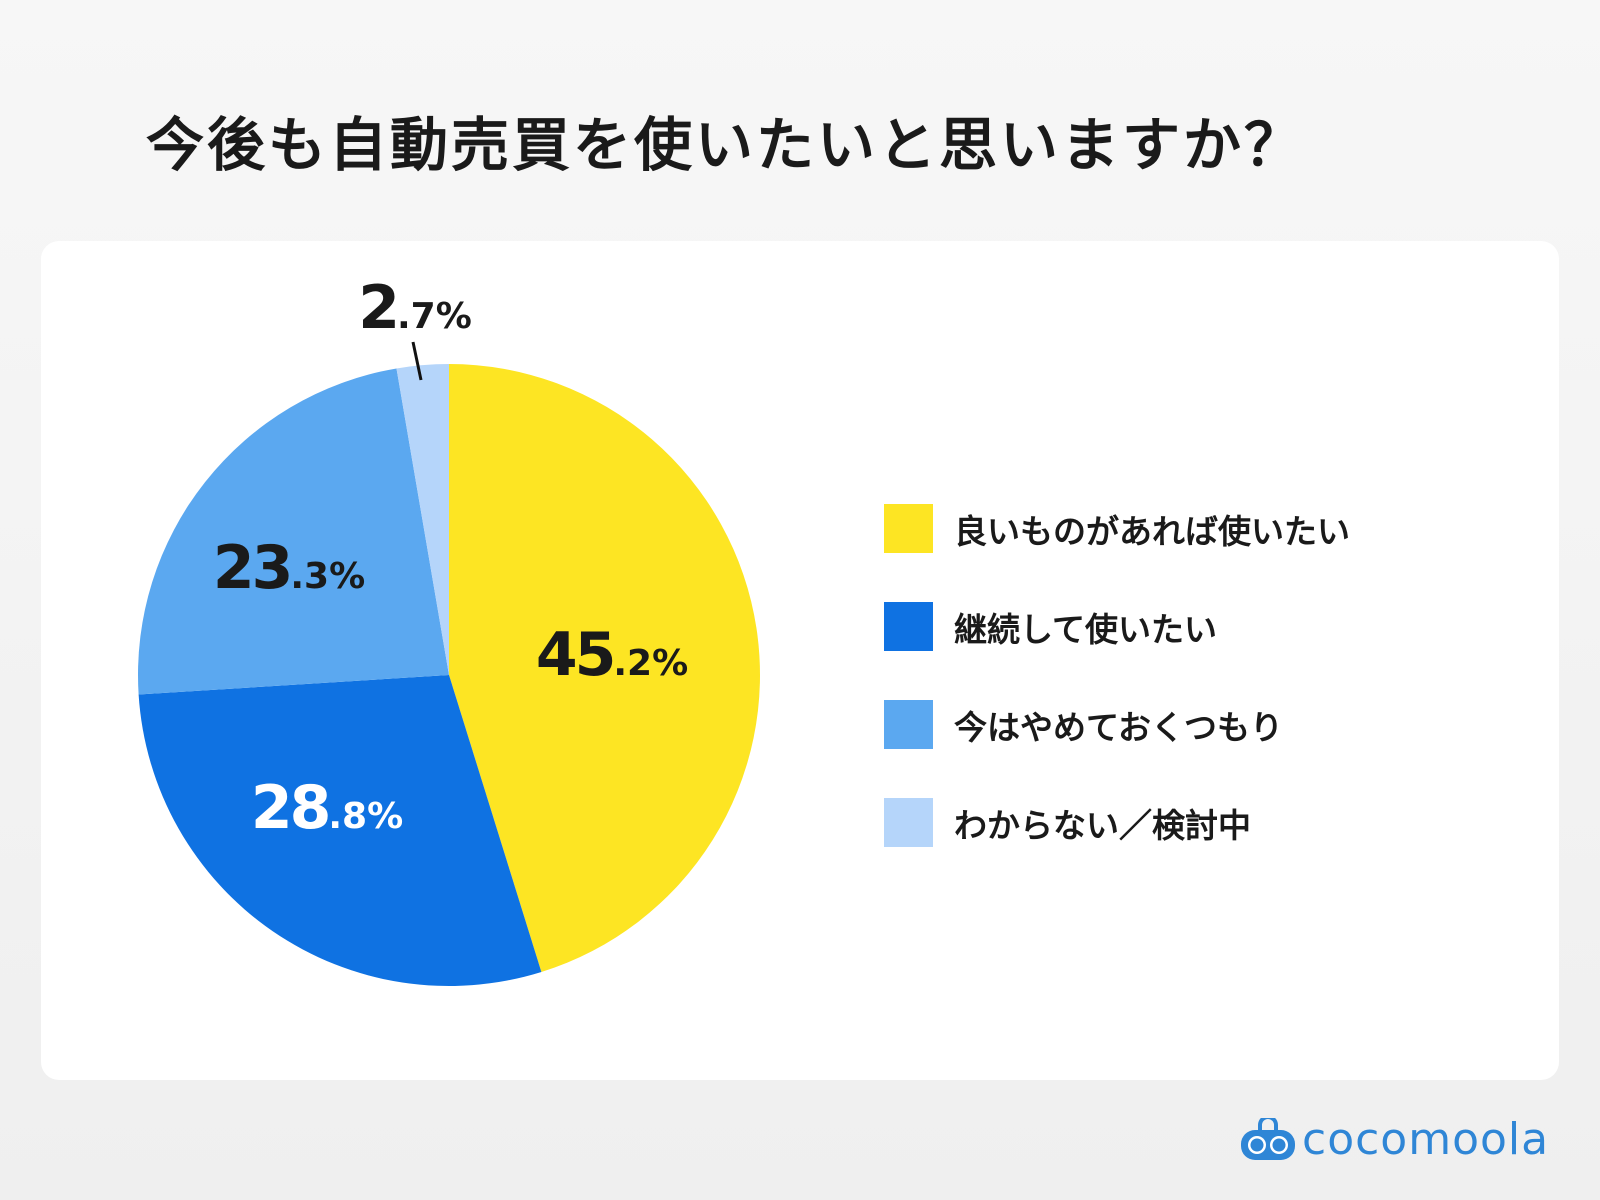  Describe the element at coordinates (726, 145) in the screenshot. I see `chart-title: 今後も自動売買を使いたいと思いますか？` at that location.